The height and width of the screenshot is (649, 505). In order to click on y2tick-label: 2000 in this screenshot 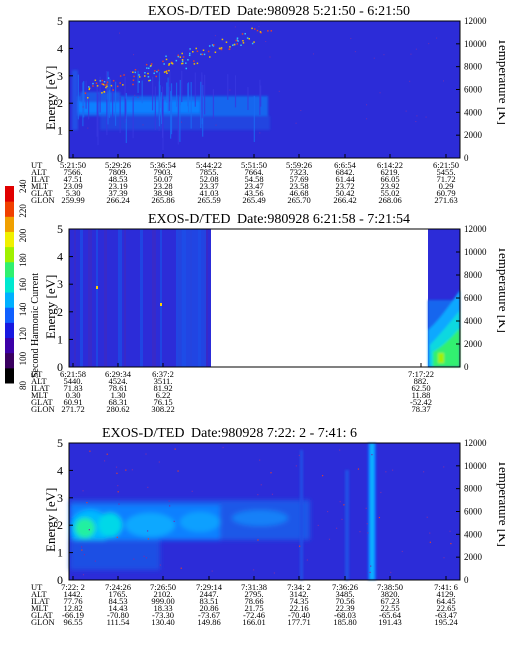, I will do `click(473, 344)`.